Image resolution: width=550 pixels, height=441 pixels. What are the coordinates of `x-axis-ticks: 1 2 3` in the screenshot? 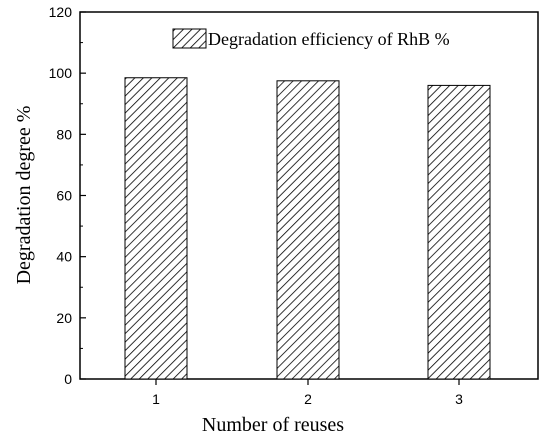 It's located at (307, 393).